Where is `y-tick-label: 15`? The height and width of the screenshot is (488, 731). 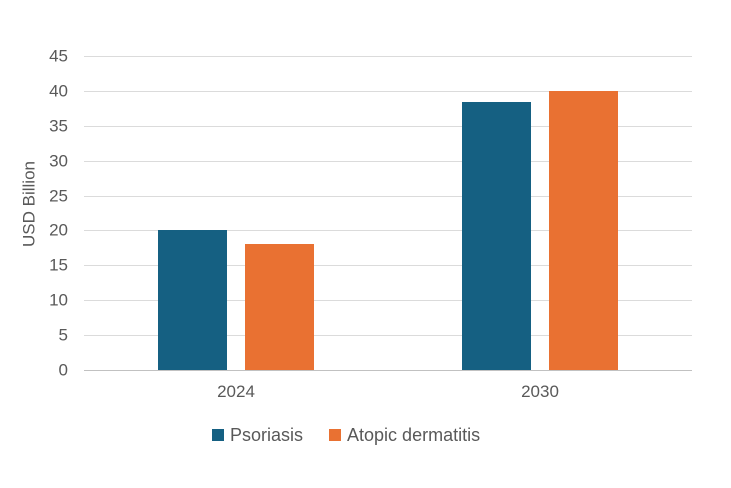 y-tick-label: 15 is located at coordinates (58, 265).